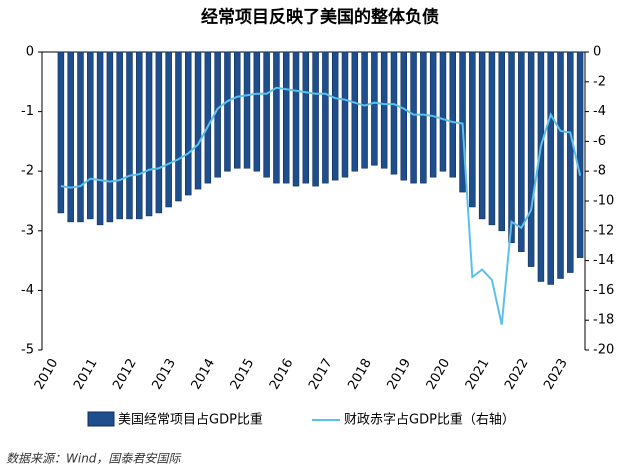 The image size is (640, 471). Describe the element at coordinates (101, 419) in the screenshot. I see `legend-swatch` at that location.